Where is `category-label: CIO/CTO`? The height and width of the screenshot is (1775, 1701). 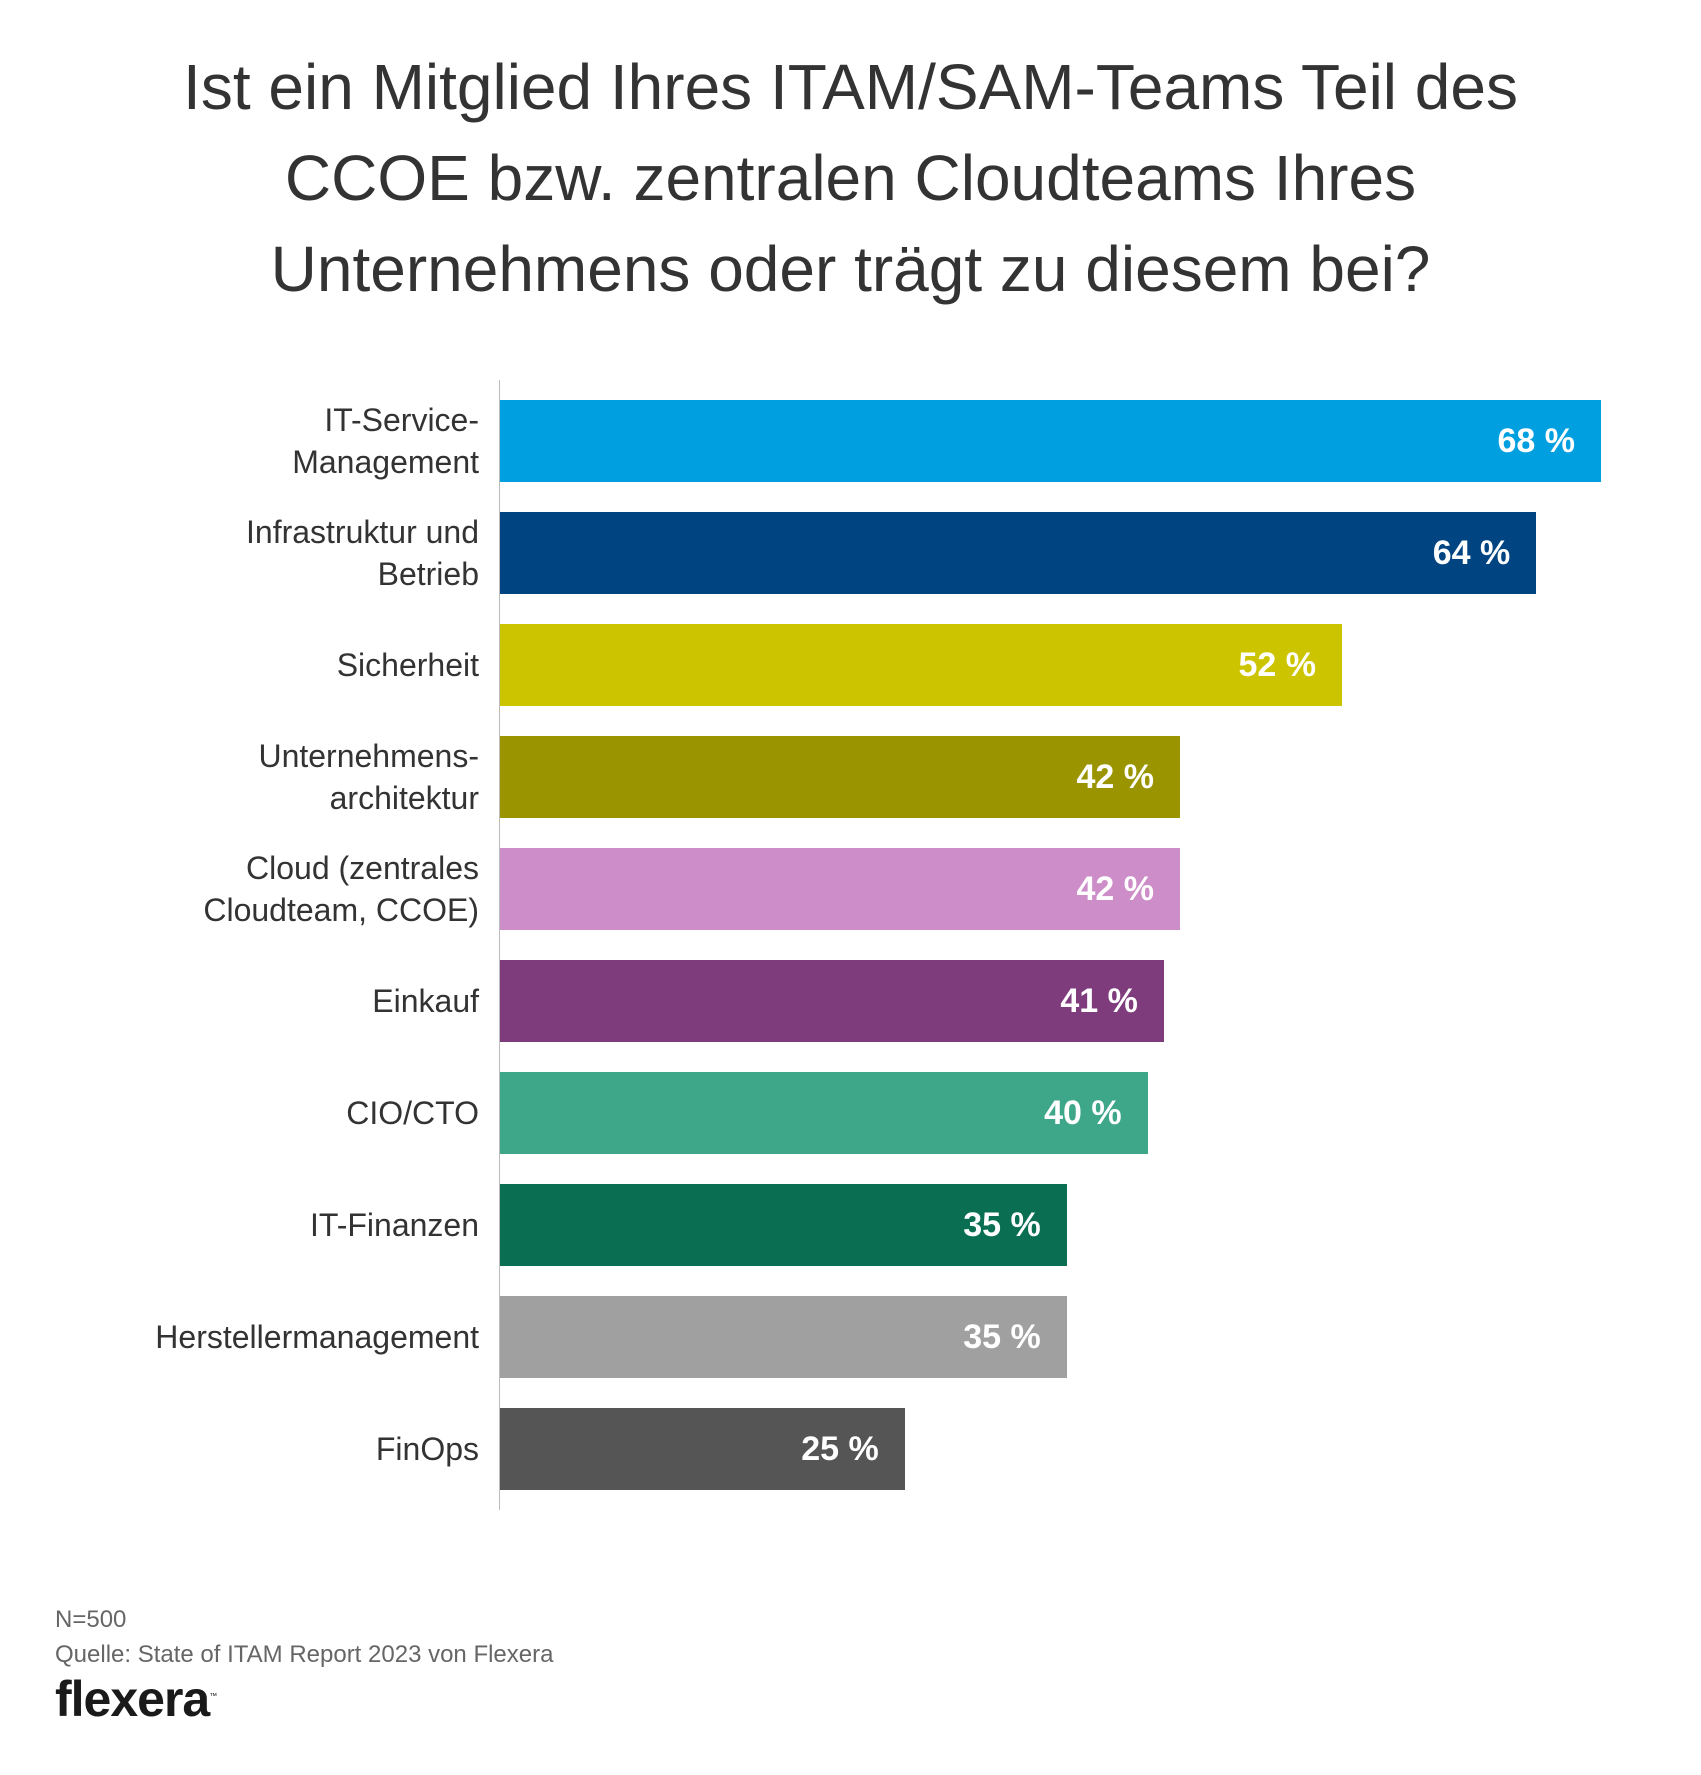
category-label: CIO/CTO is located at coordinates (412, 1113).